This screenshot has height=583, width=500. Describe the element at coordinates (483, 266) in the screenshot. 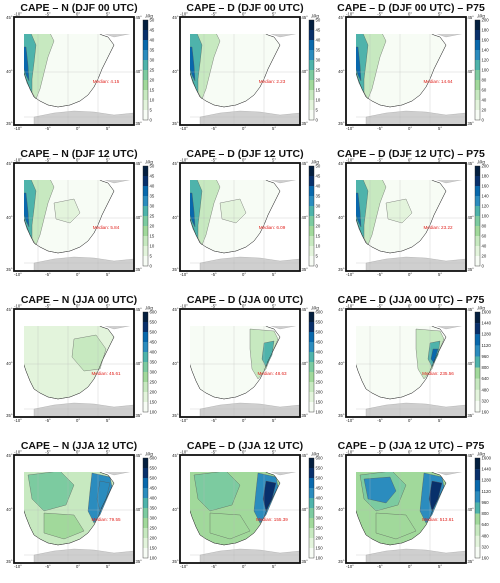

I see `colorbar-tick: 0` at that location.